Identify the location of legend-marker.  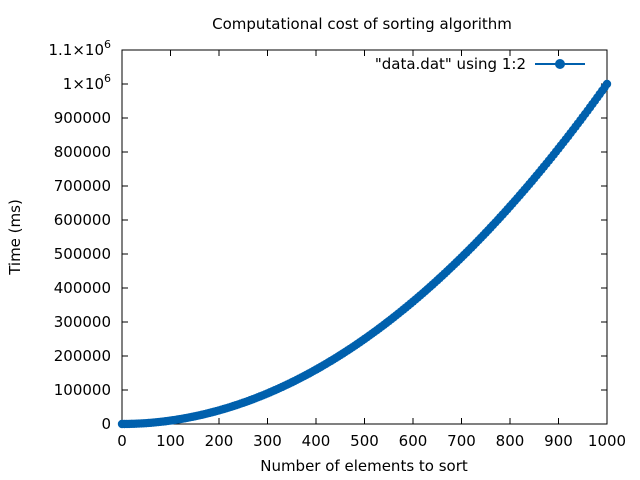
(560, 64).